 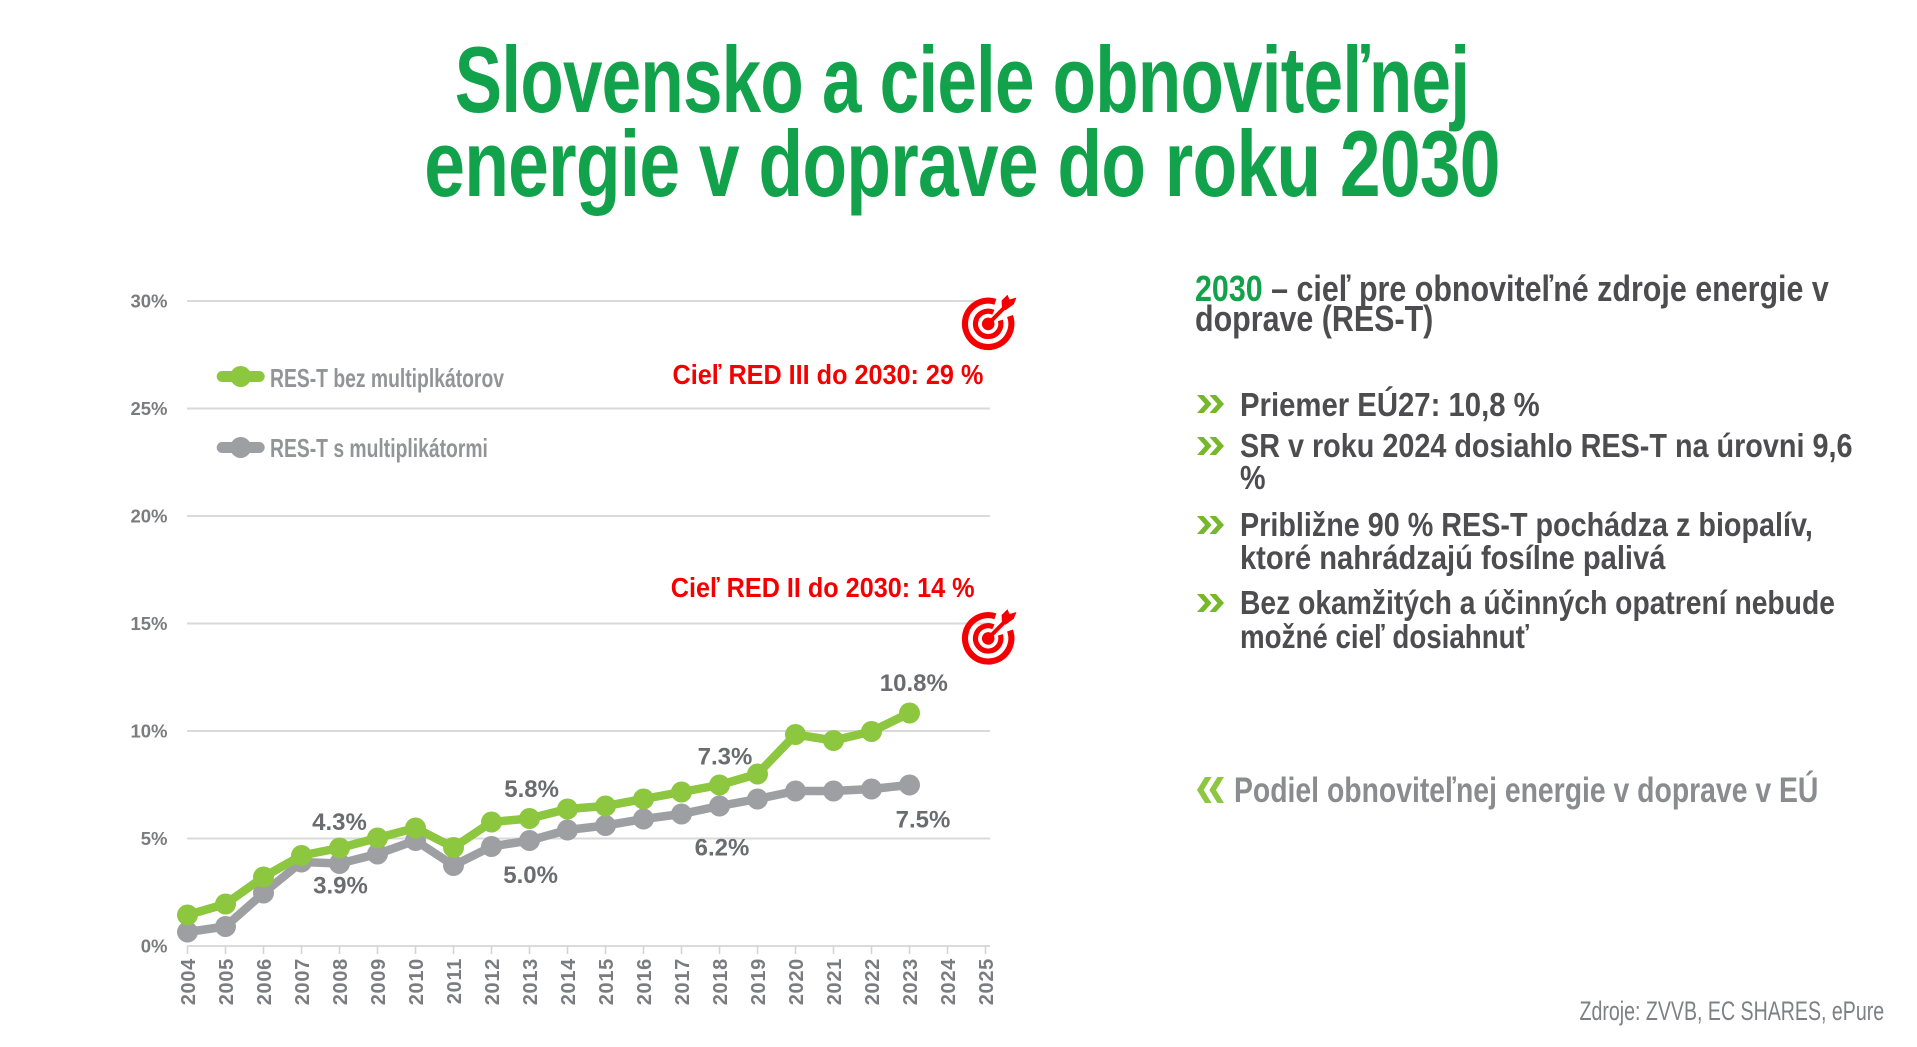 What do you see at coordinates (189, 981) in the screenshot?
I see `svg-text: 2004` at bounding box center [189, 981].